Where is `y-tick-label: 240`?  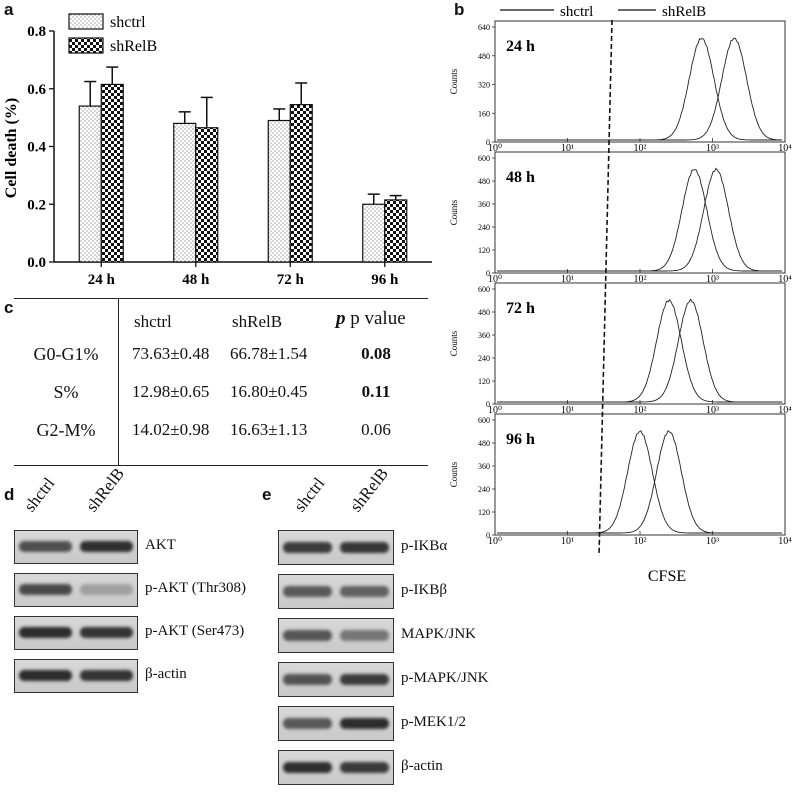
y-tick-label: 240 is located at coordinates (484, 227).